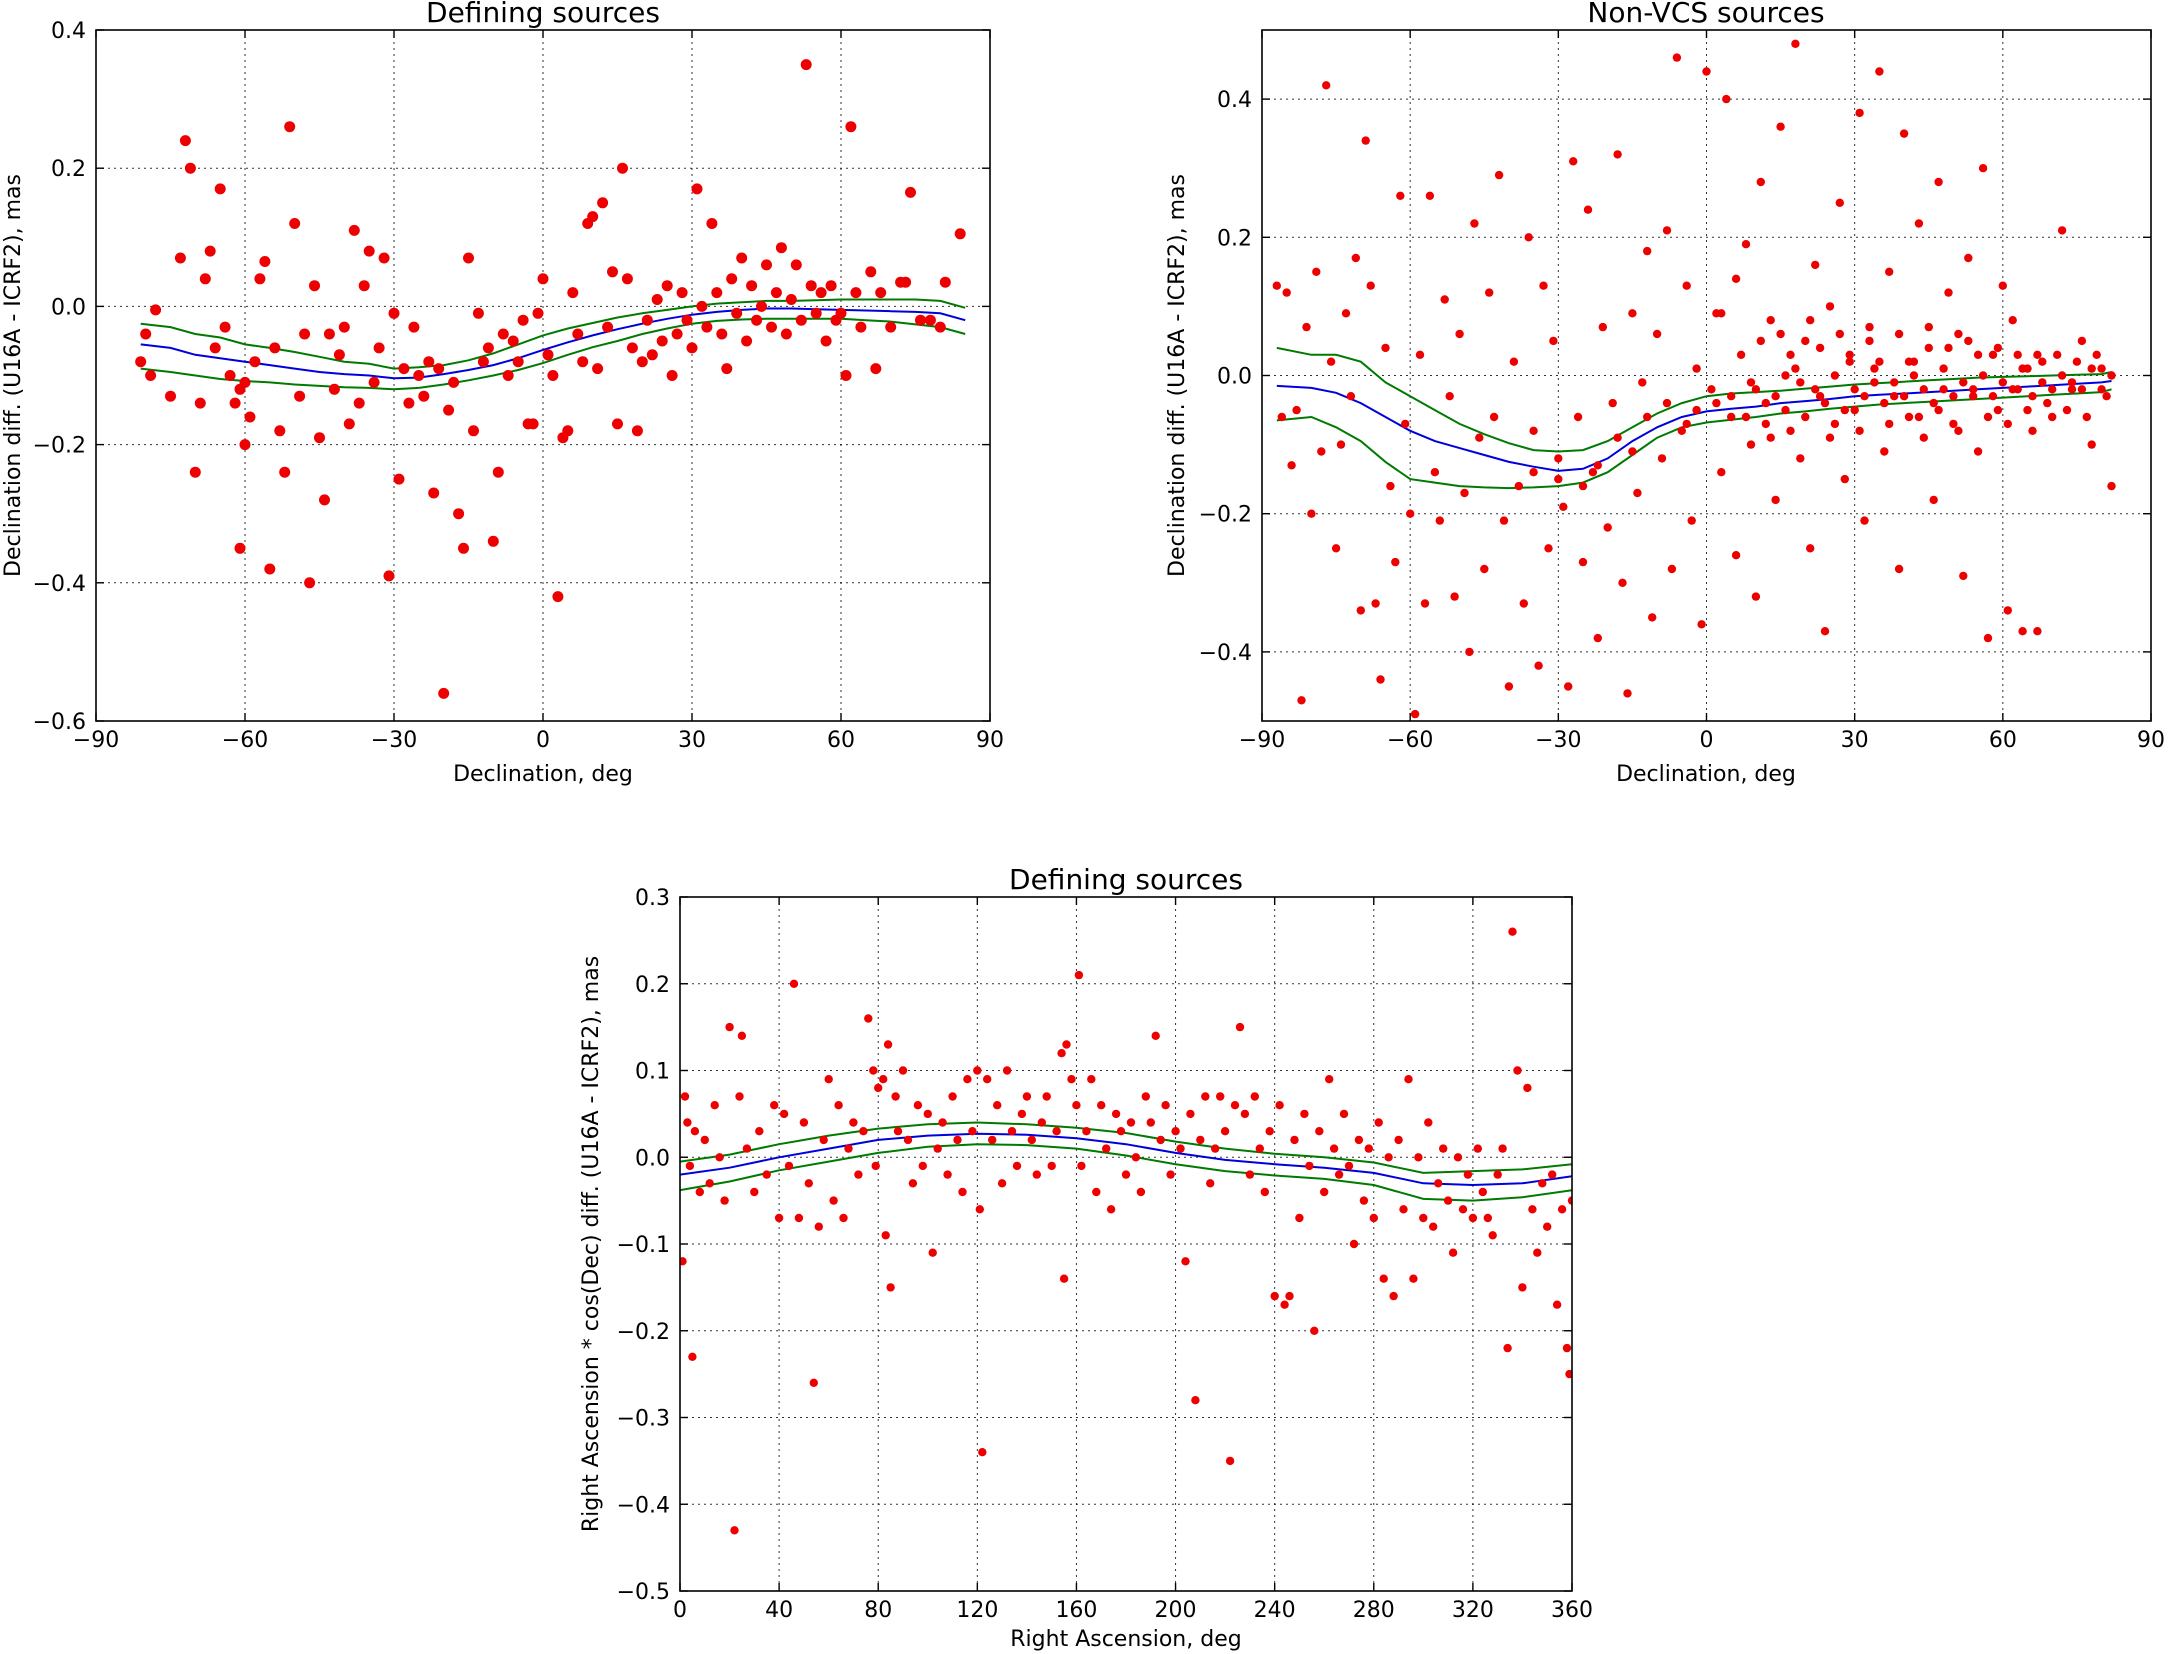 The height and width of the screenshot is (1654, 2170). Describe the element at coordinates (2151, 740) in the screenshot. I see `x-tick-label: 90` at that location.